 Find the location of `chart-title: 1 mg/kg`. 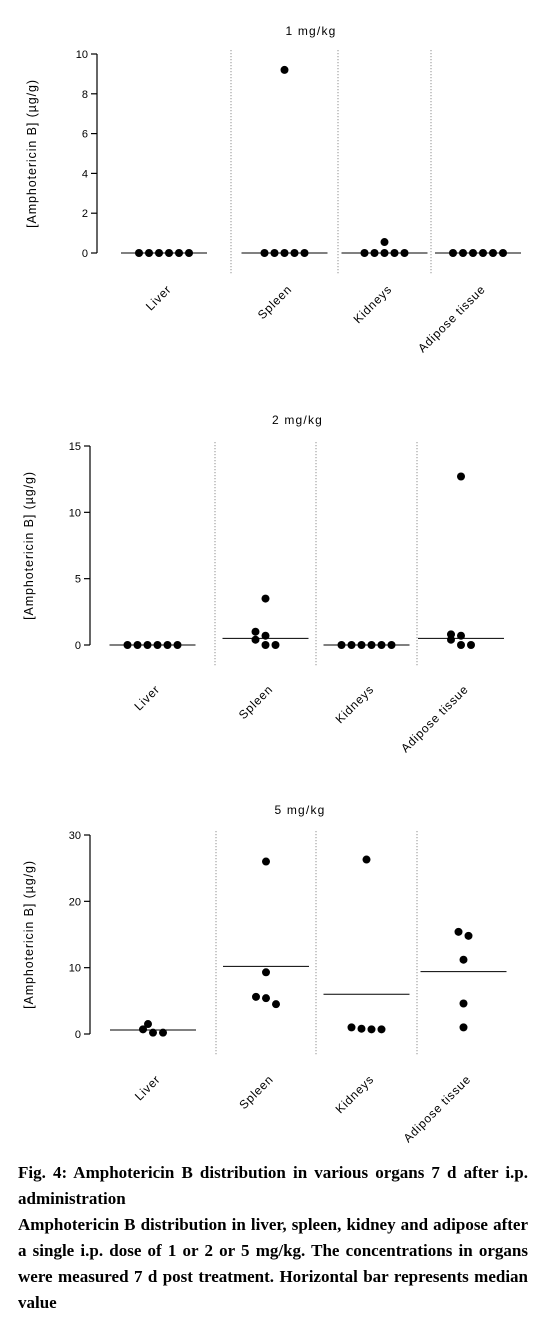

chart-title: 1 mg/kg is located at coordinates (310, 31).